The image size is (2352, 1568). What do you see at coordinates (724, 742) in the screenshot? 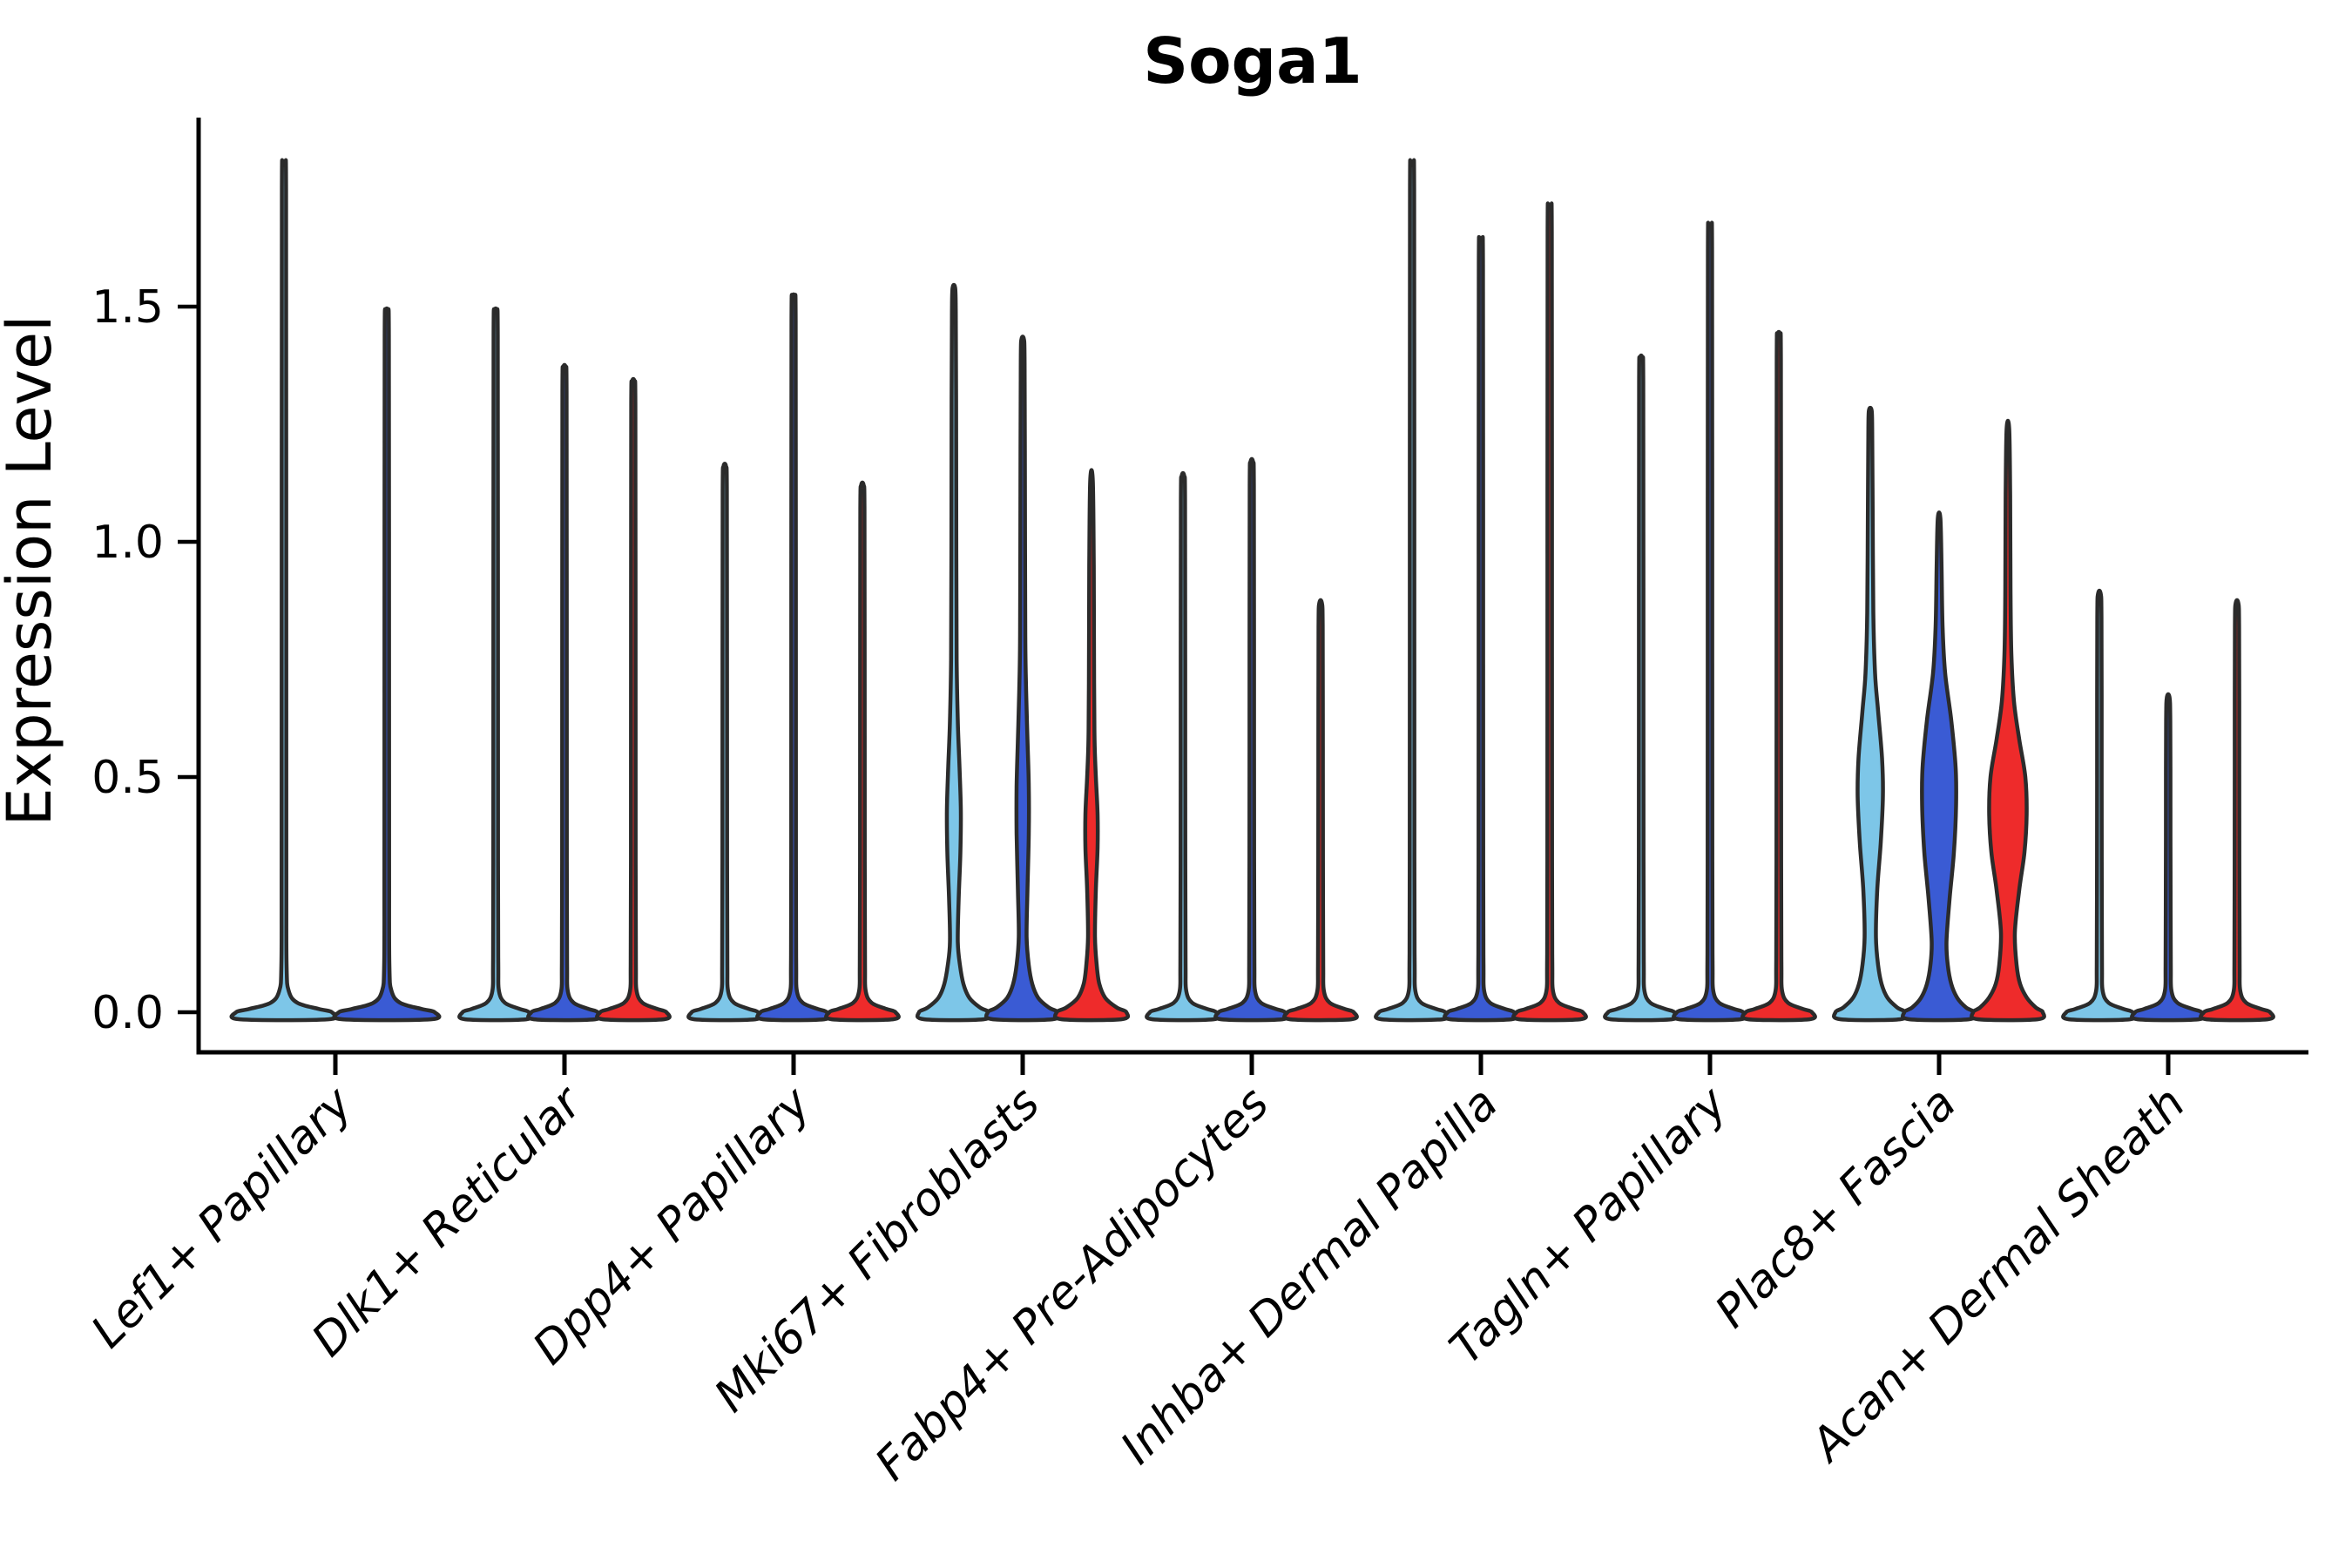
I see `violin-dpp4-split1` at bounding box center [724, 742].